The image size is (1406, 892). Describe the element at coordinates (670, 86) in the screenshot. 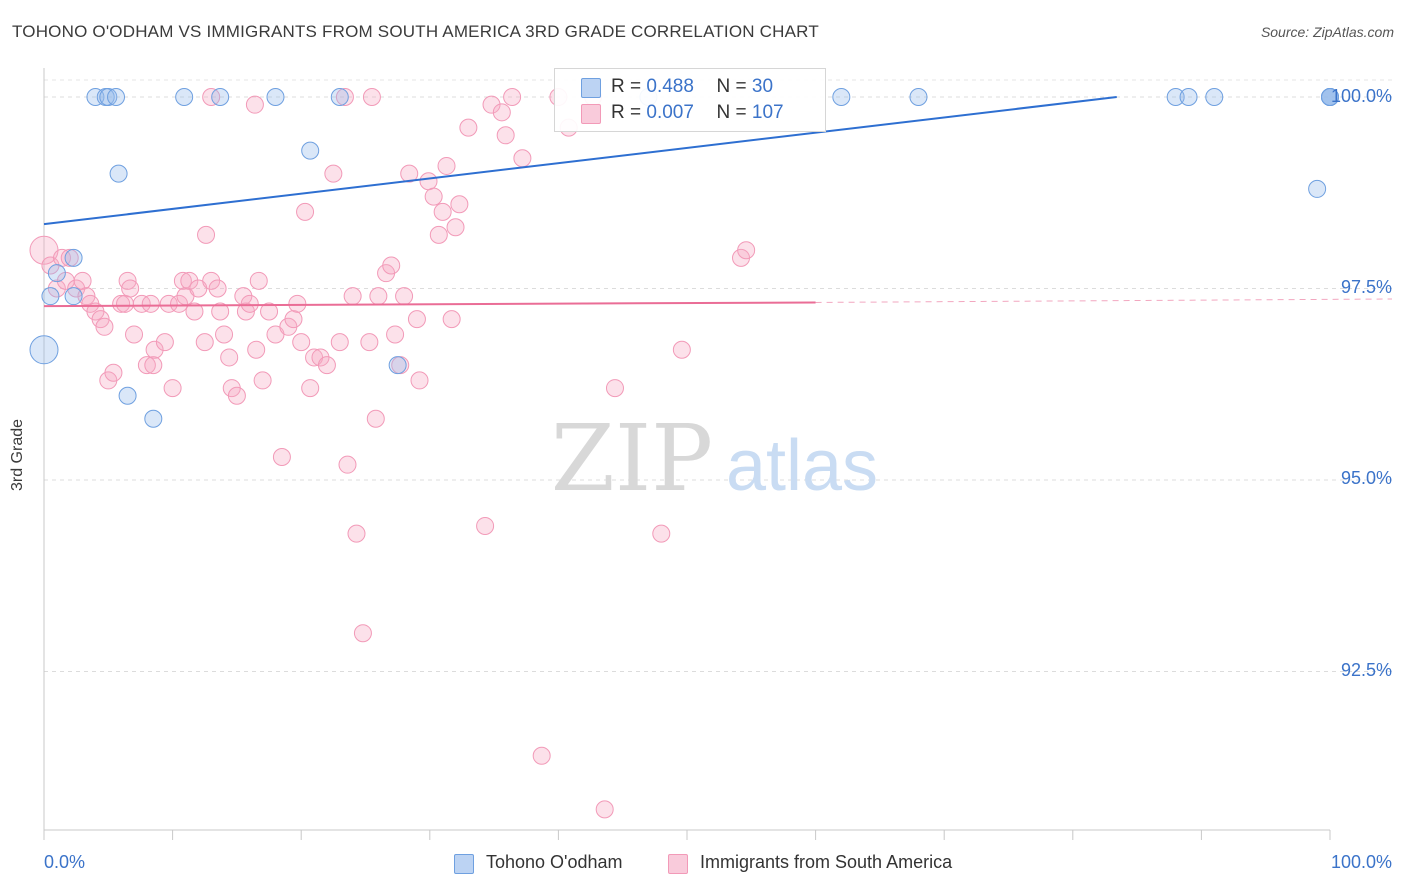

I see `r-value-tohono: 0.488` at that location.